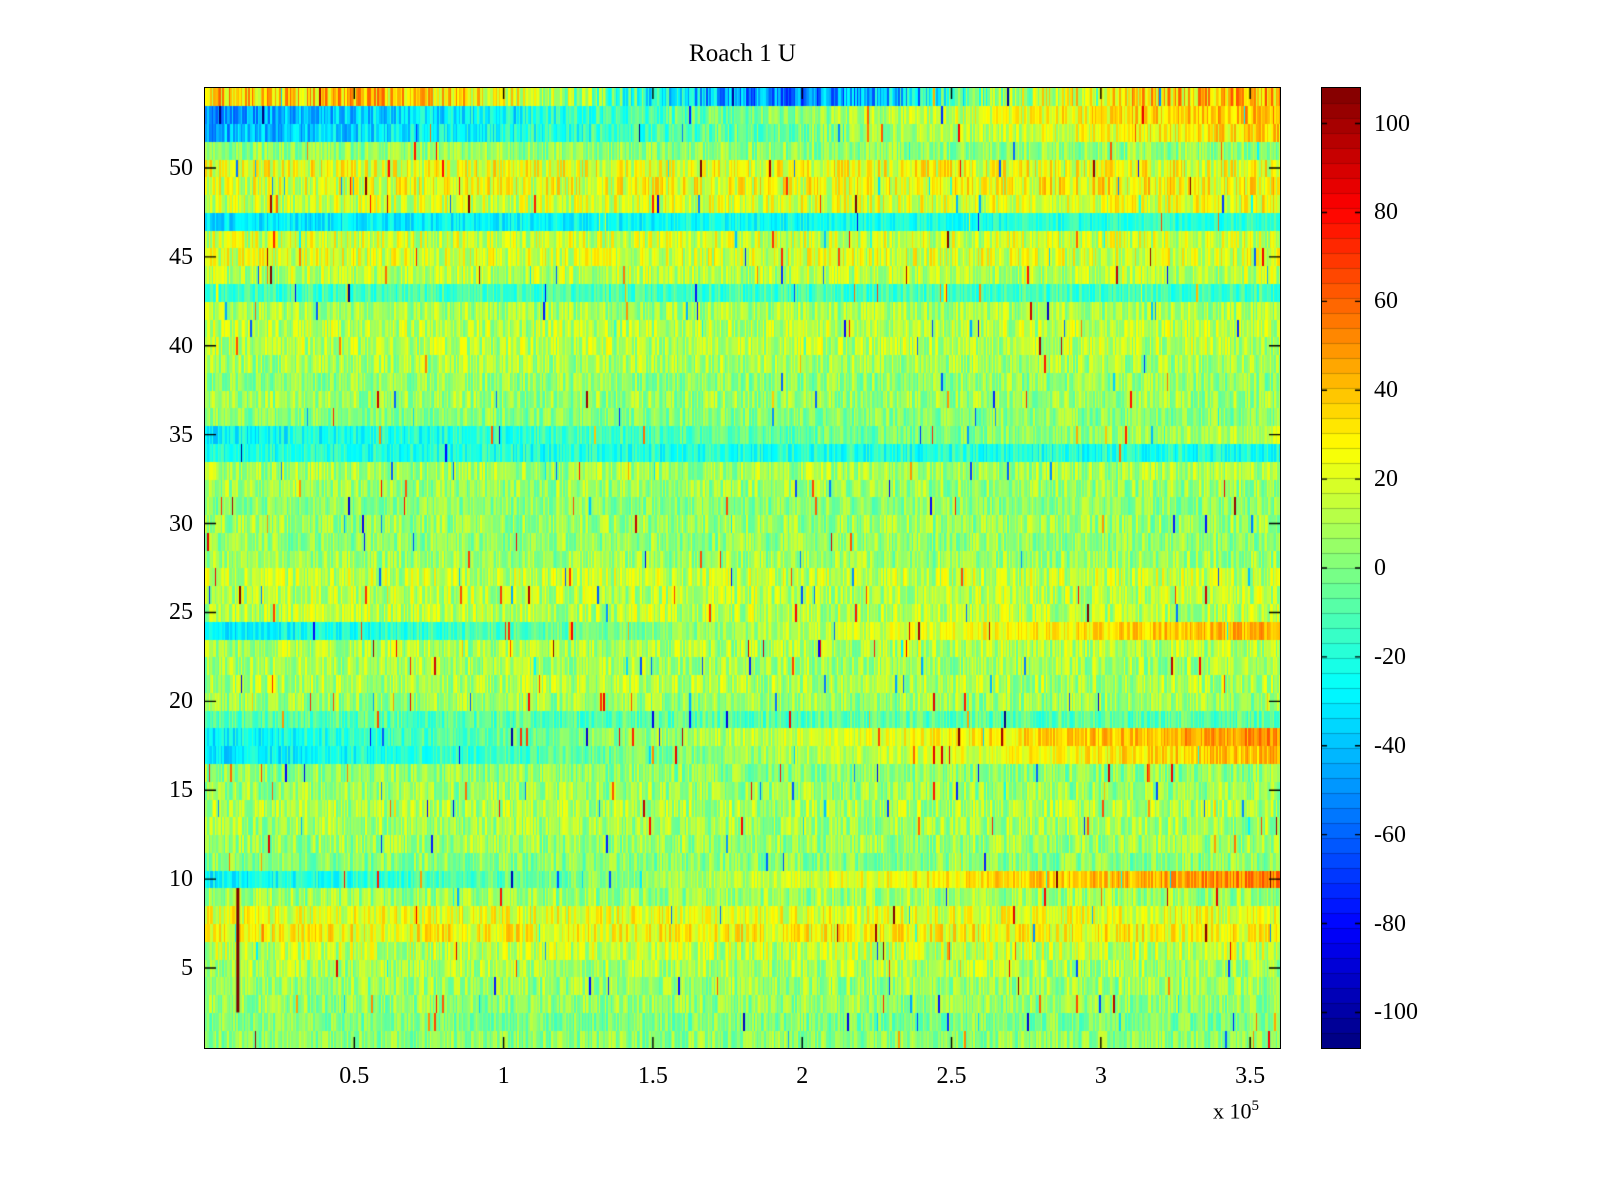  Describe the element at coordinates (1386, 212) in the screenshot. I see `colorbar-tick-label: 80` at that location.